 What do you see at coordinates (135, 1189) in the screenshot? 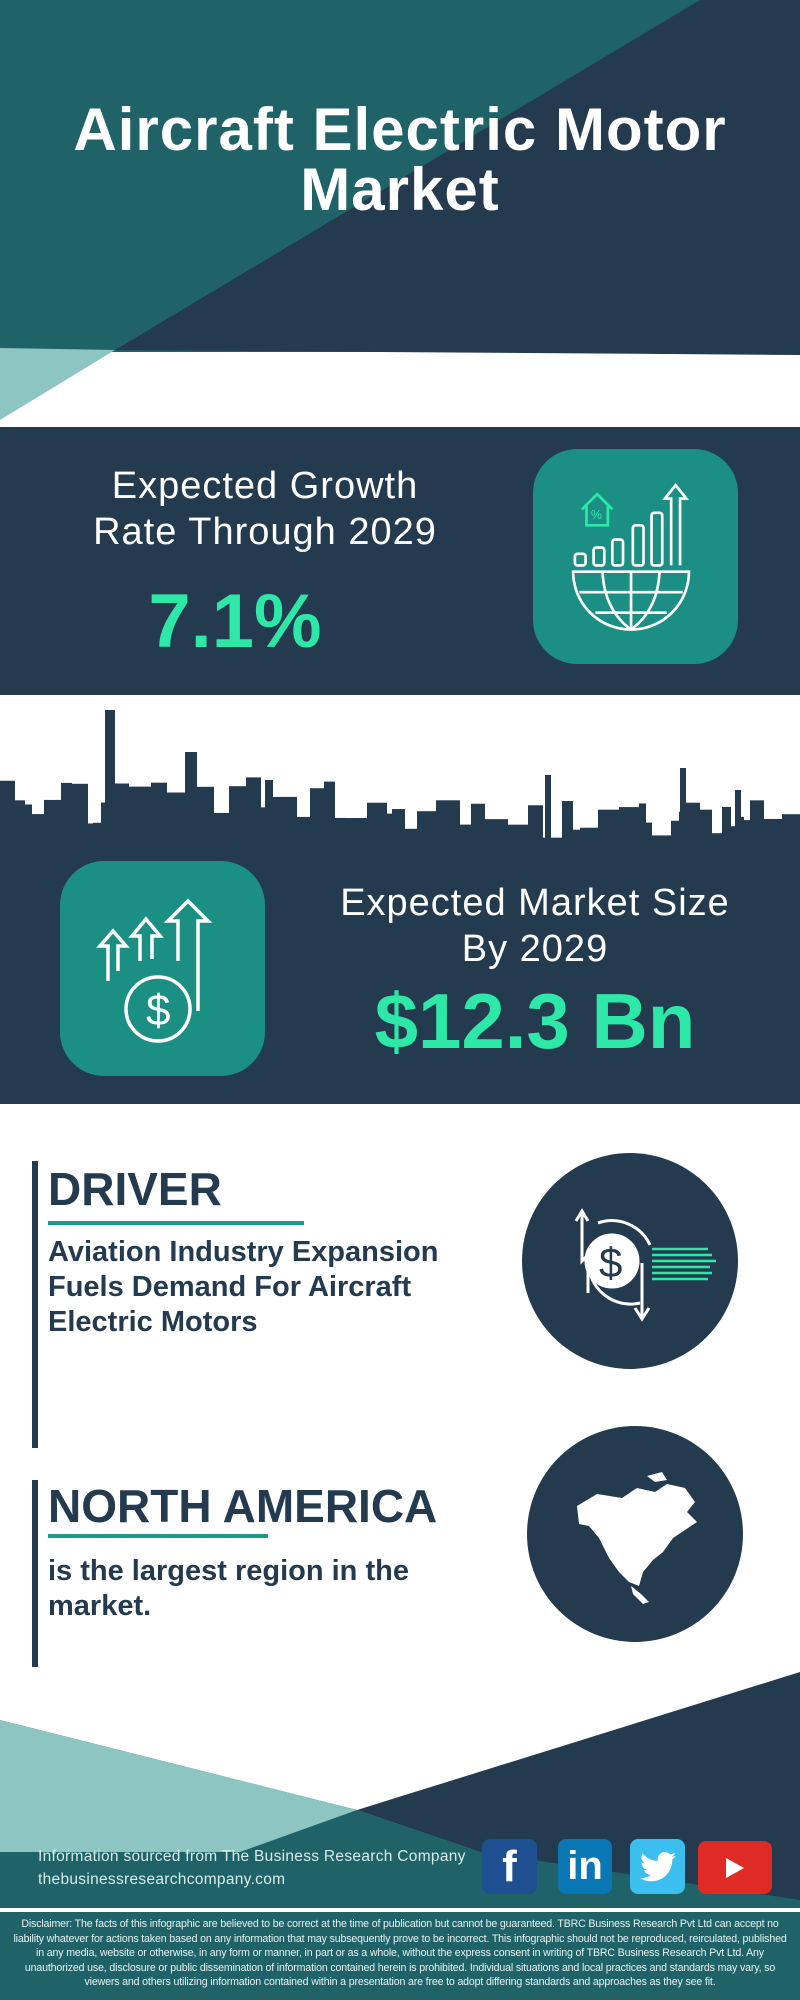
I see `driver-heading: DRIVER` at bounding box center [135, 1189].